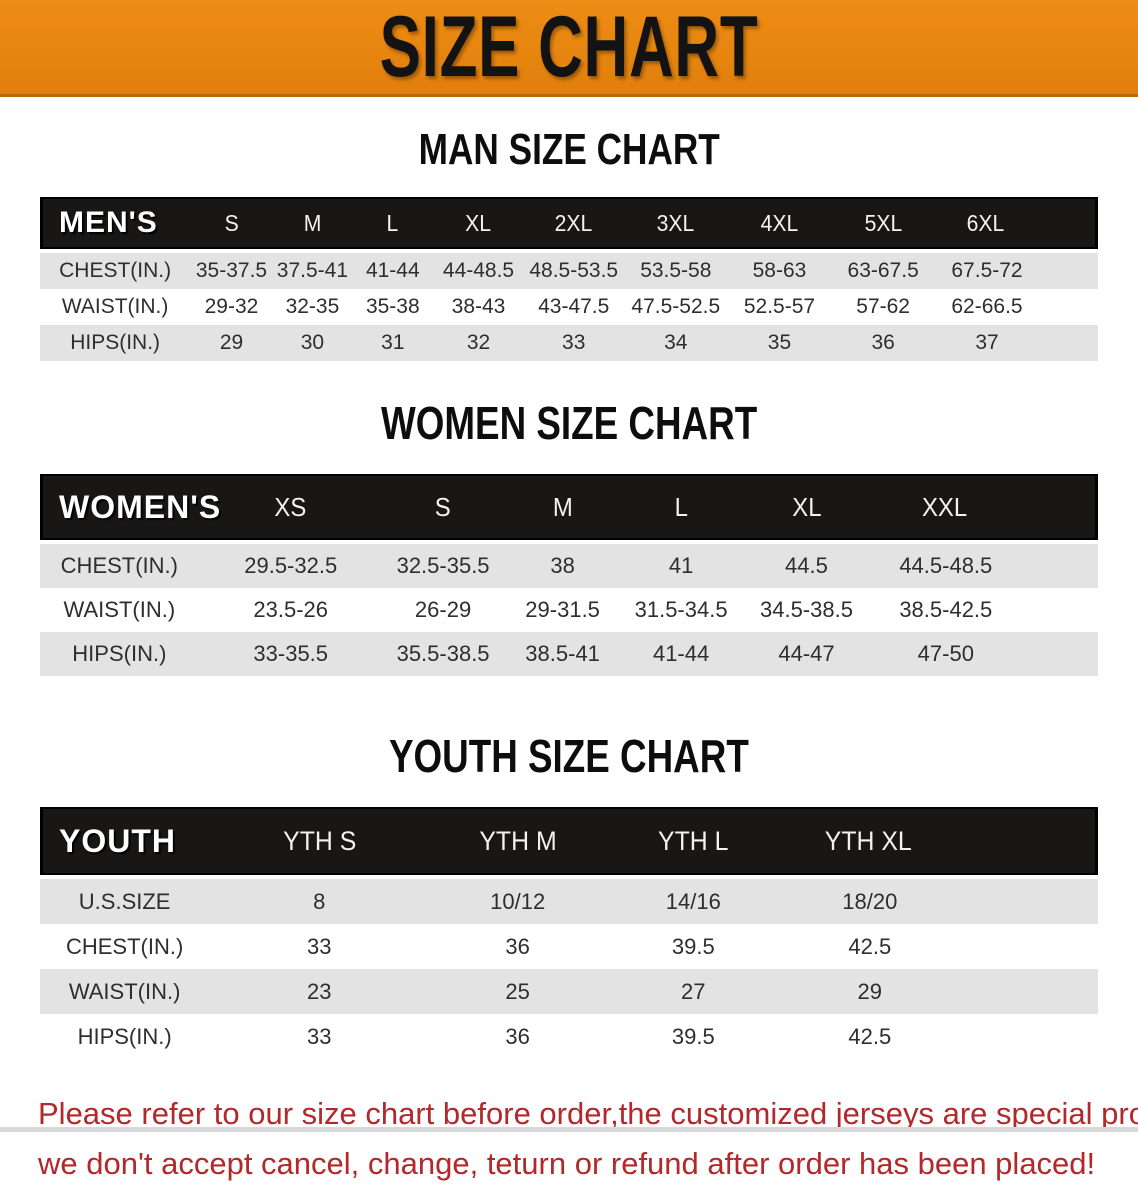 The image size is (1138, 1189). I want to click on measurement-value-cell: 26-29, so click(443, 609).